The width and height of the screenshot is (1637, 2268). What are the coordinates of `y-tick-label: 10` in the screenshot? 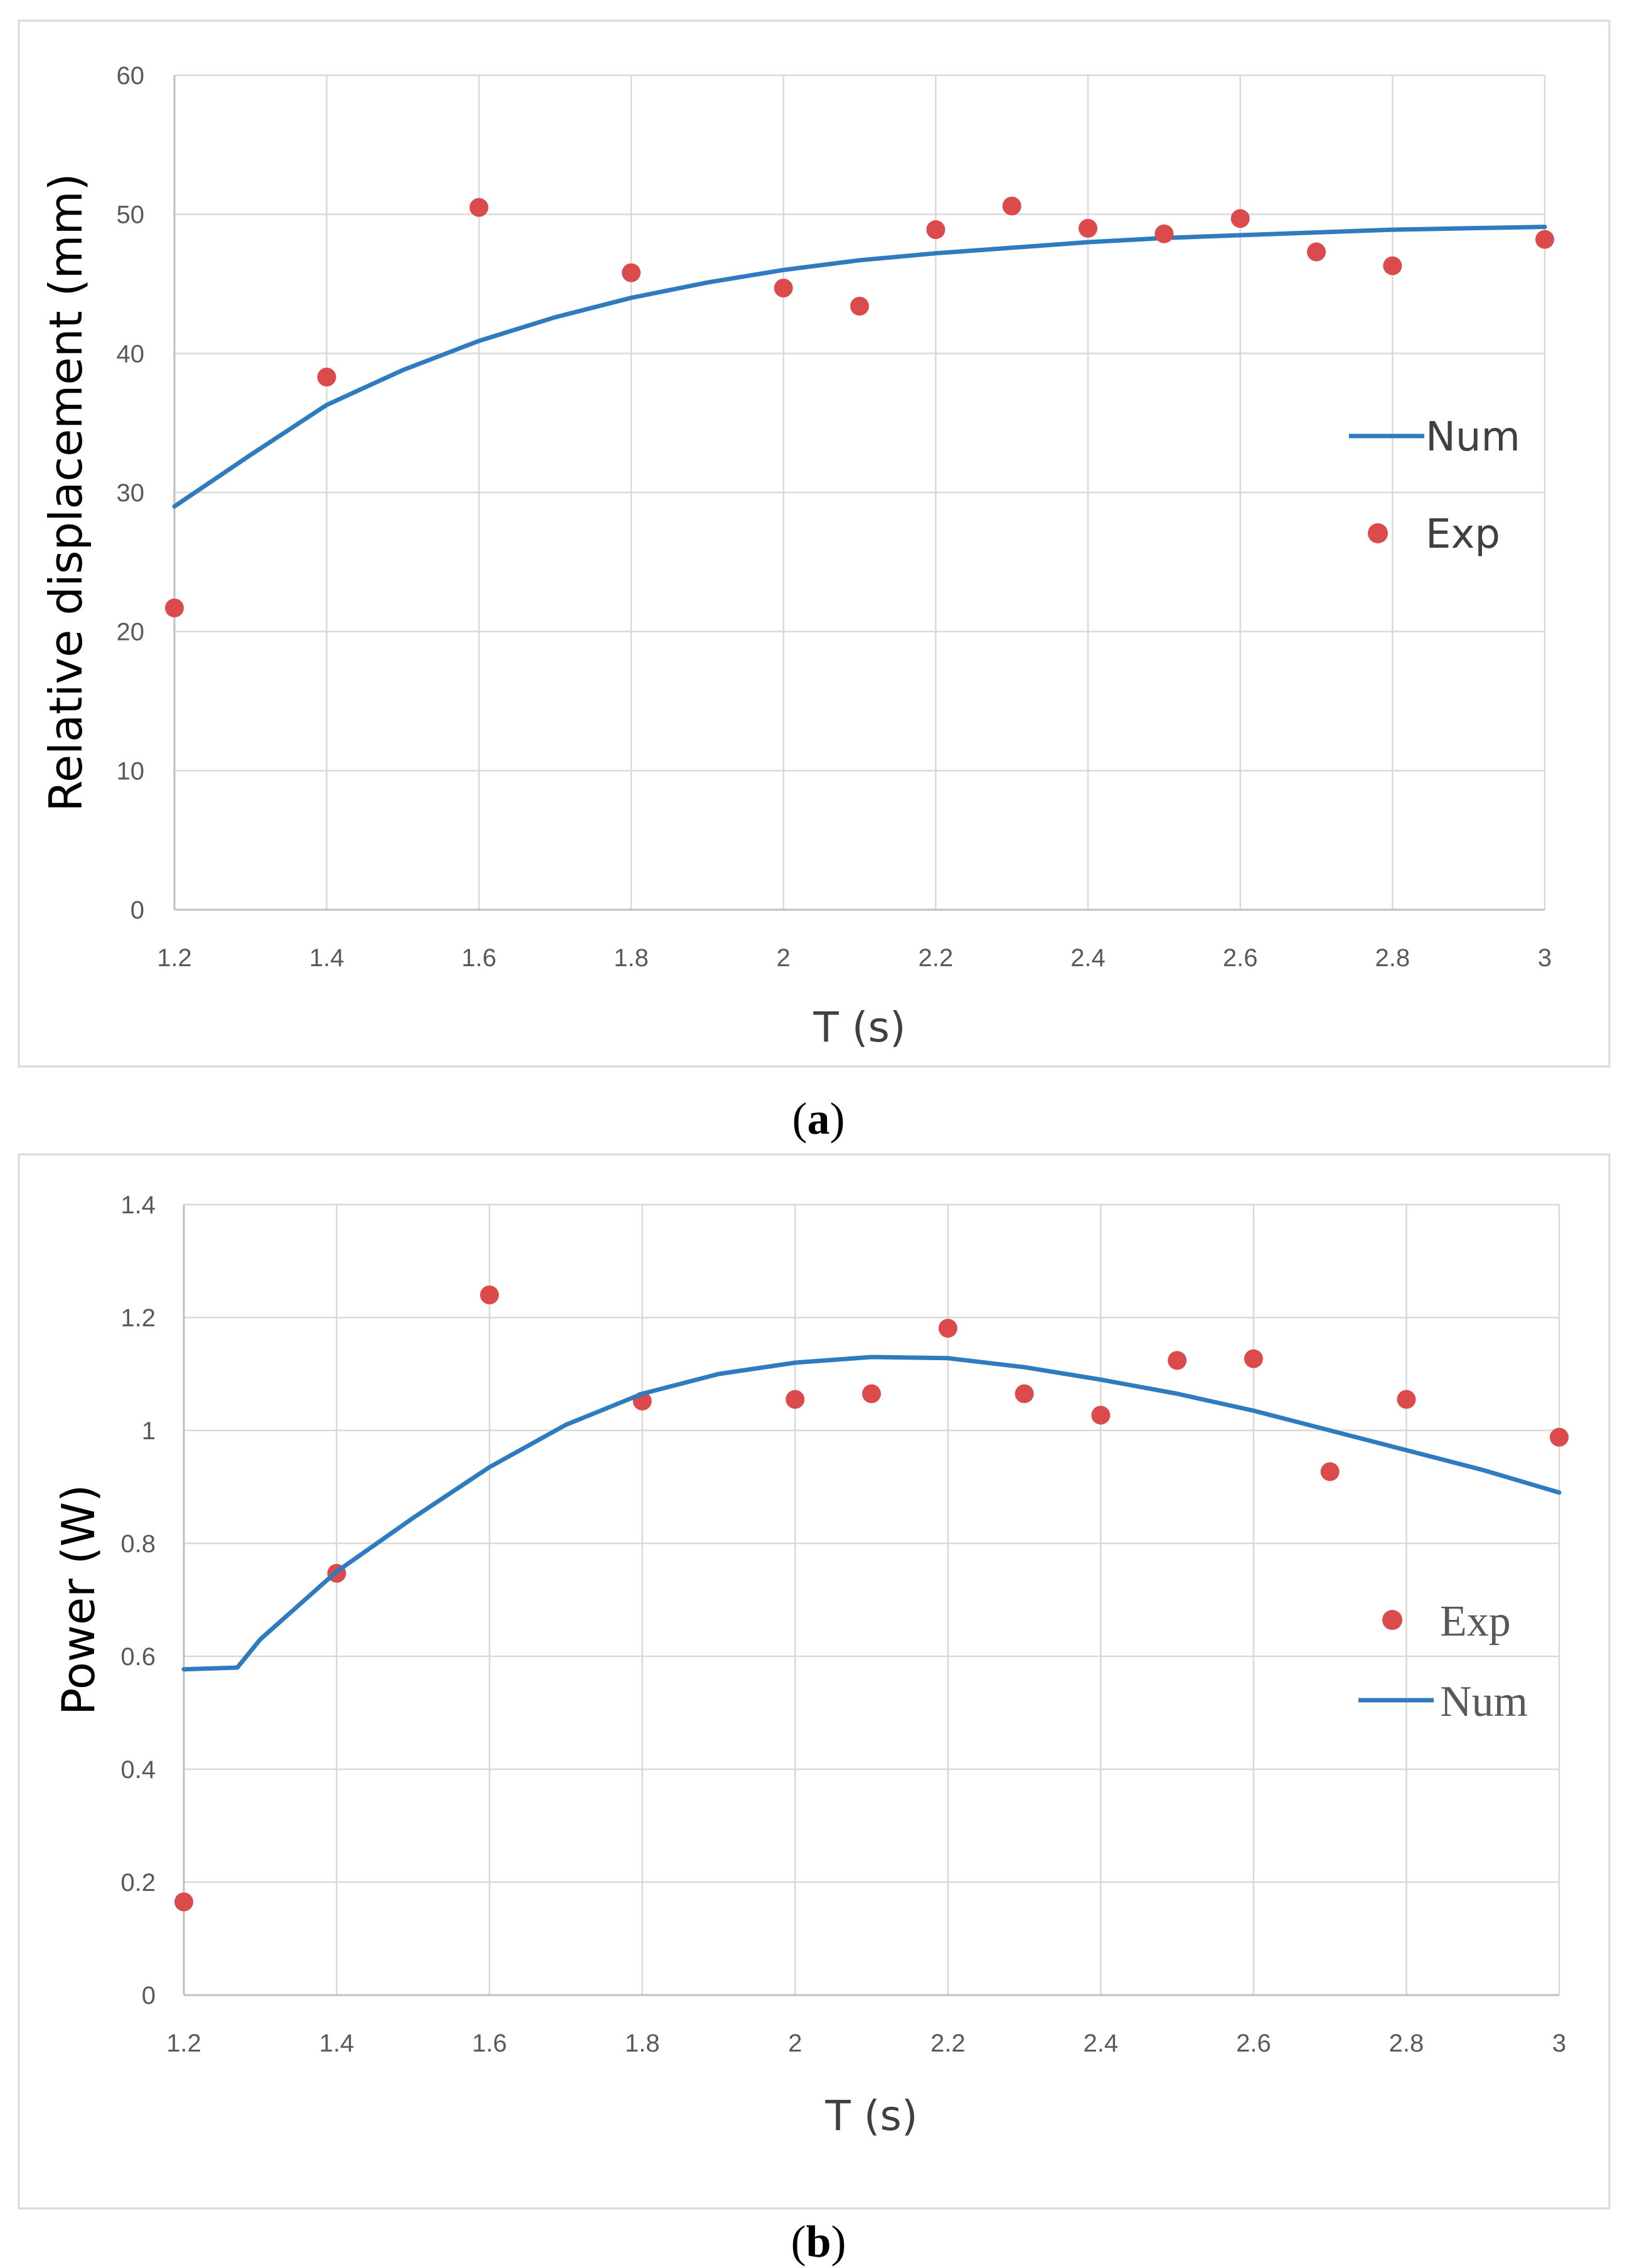 It's located at (131, 771).